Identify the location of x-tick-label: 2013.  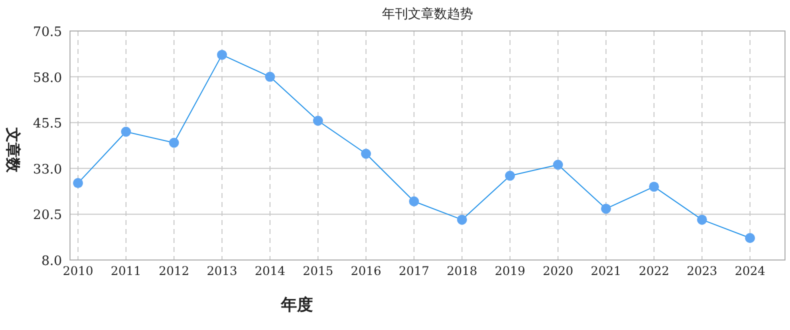
(222, 271).